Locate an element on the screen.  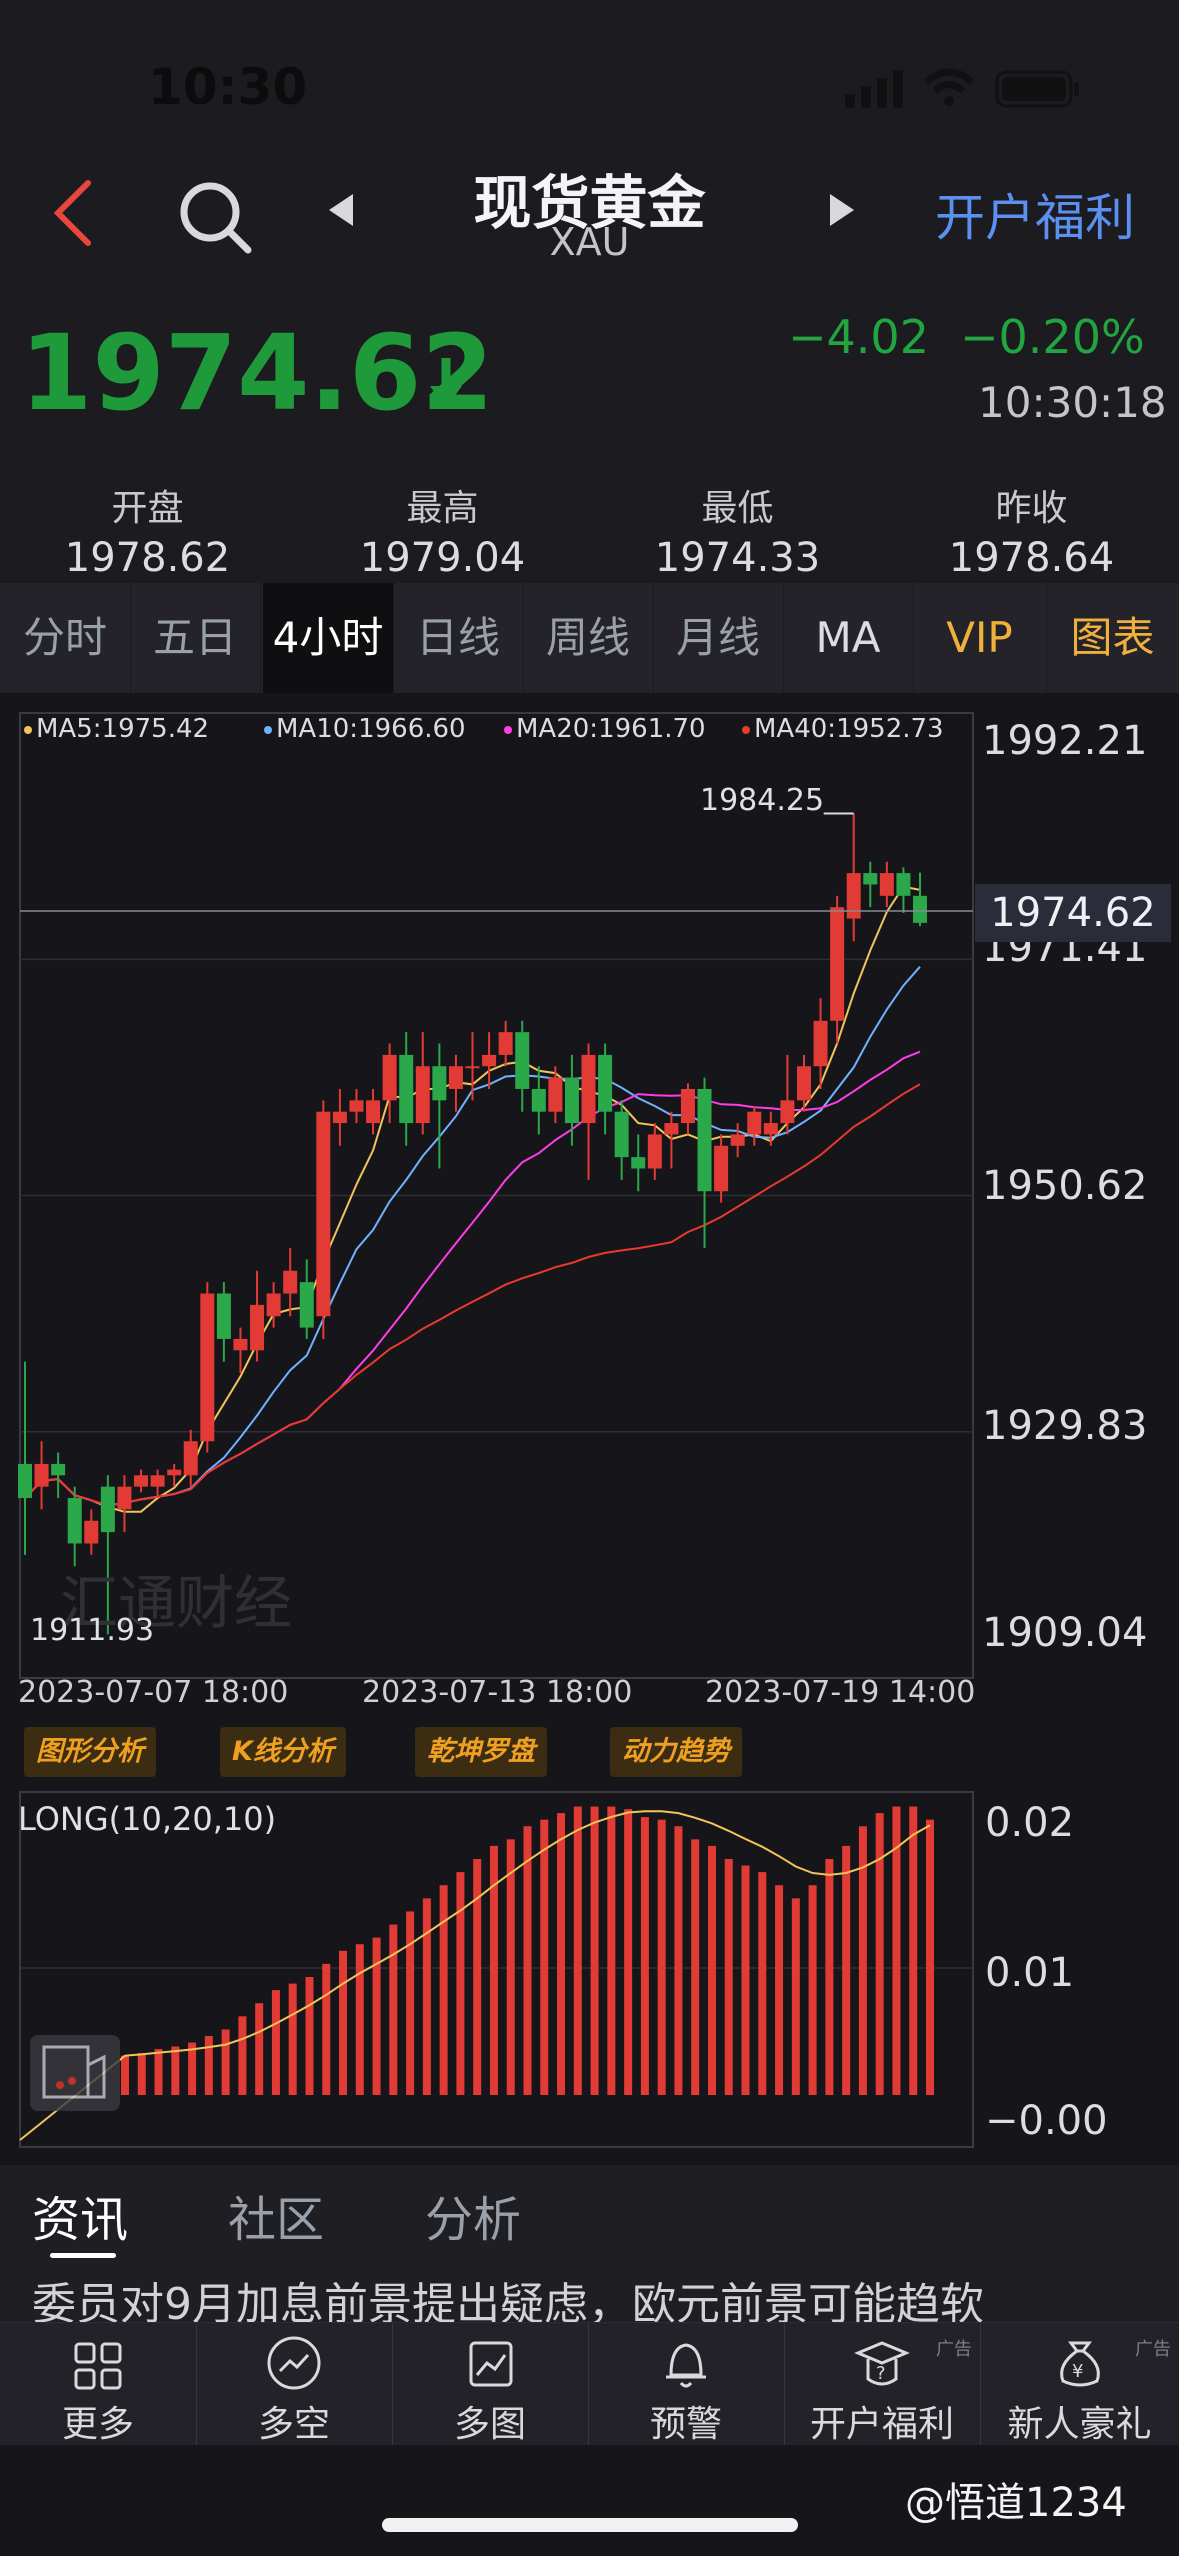
stat-open: 开盘 1978.62 is located at coordinates (147, 534).